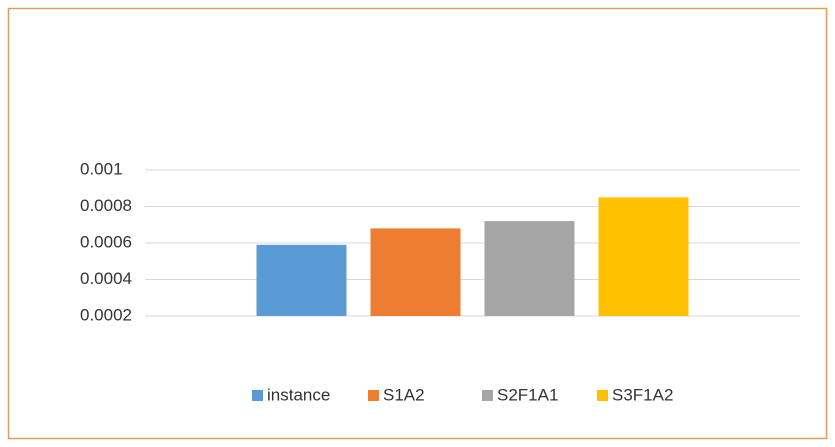  Describe the element at coordinates (101, 168) in the screenshot. I see `y-tick-label: 0.001` at that location.